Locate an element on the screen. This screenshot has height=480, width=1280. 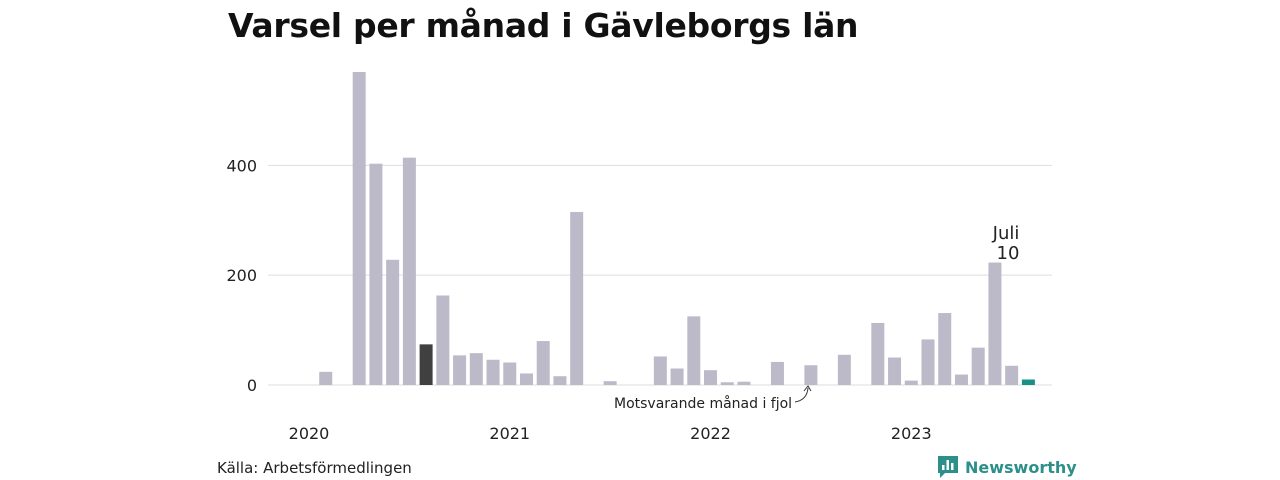
y-tick-label: 200 is located at coordinates (241, 275).